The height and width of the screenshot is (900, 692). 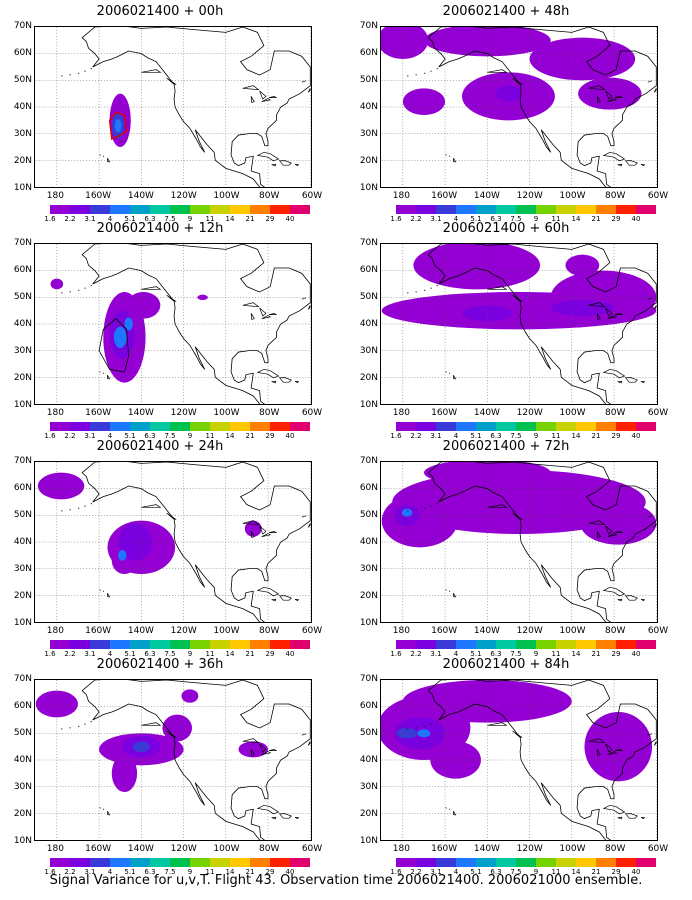 I want to click on color-bar-label: 29, so click(x=270, y=219).